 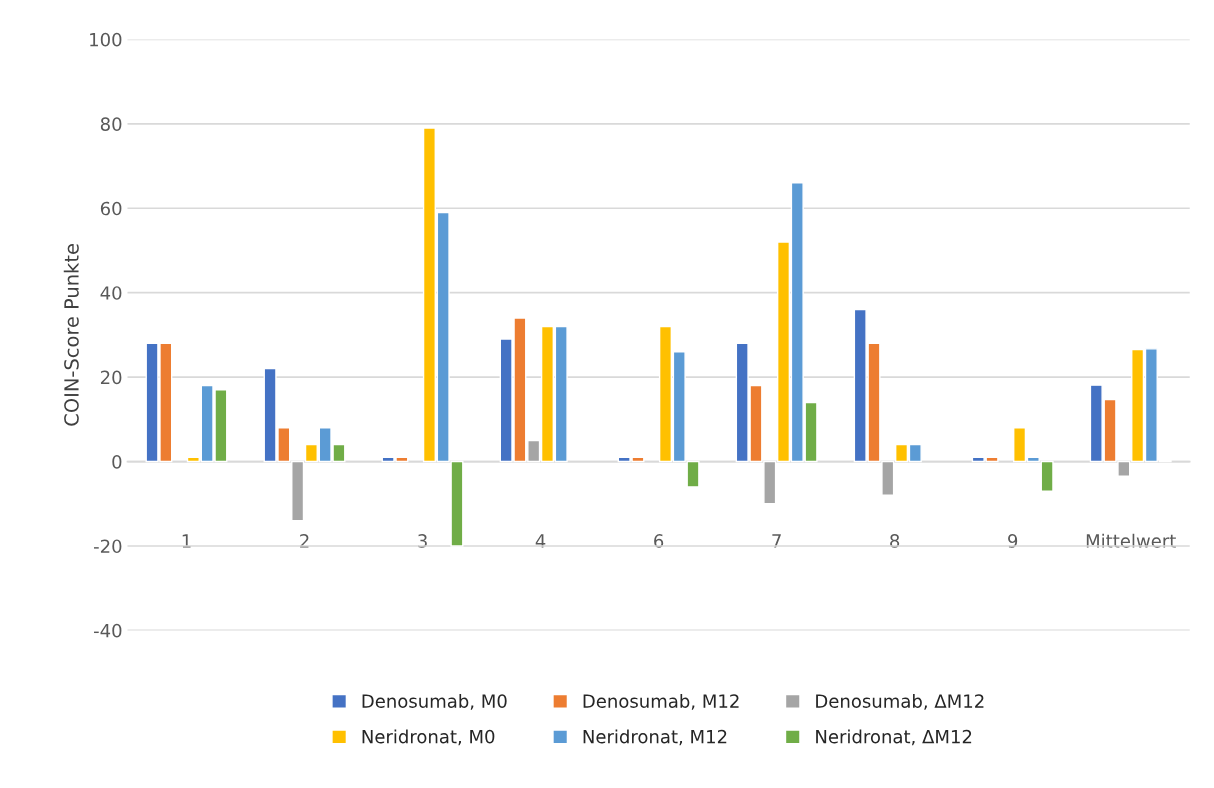 What do you see at coordinates (106, 39) in the screenshot?
I see `y-tick-label: 100` at bounding box center [106, 39].